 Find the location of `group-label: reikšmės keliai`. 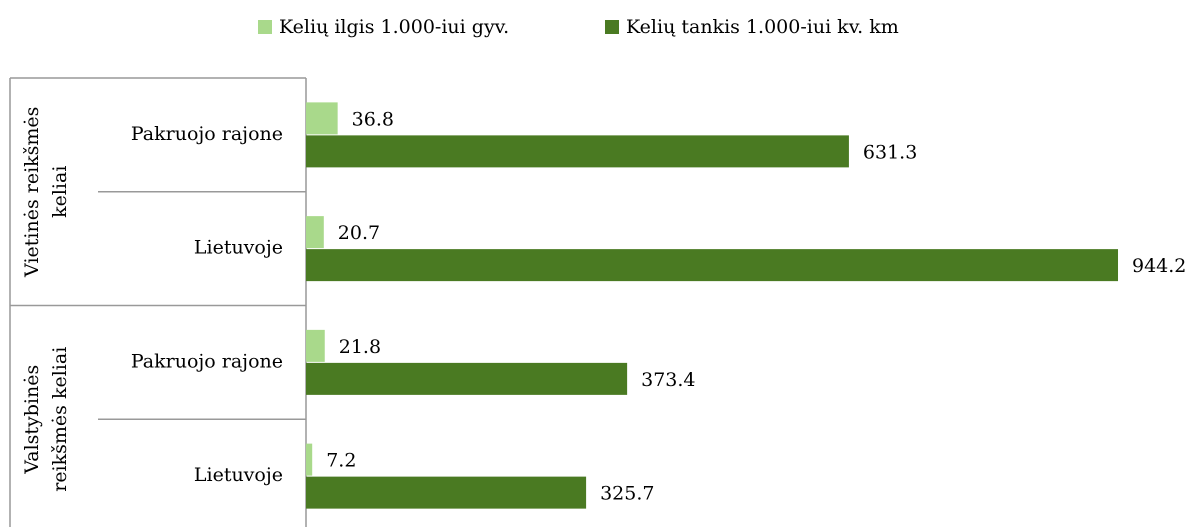

group-label: reikšmės keliai is located at coordinates (60, 419).